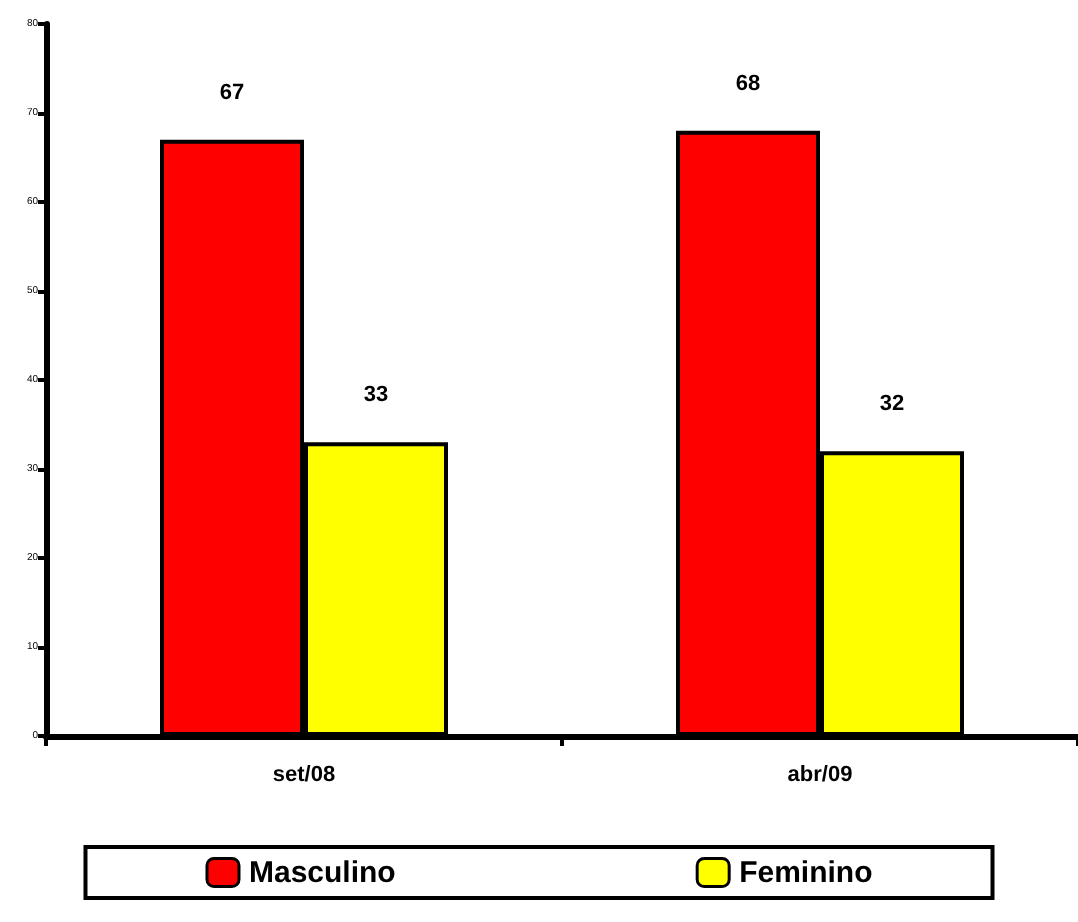 This screenshot has width=1078, height=922. Describe the element at coordinates (892, 404) in the screenshot. I see `data-label: 32` at that location.